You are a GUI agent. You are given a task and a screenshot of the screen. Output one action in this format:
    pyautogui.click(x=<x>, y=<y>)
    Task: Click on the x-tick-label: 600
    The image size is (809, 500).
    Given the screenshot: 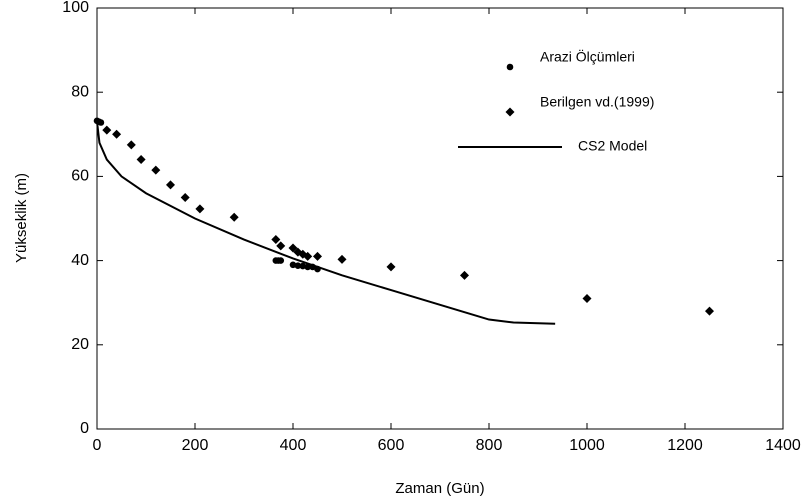 What is the action you would take?
    pyautogui.click(x=391, y=445)
    